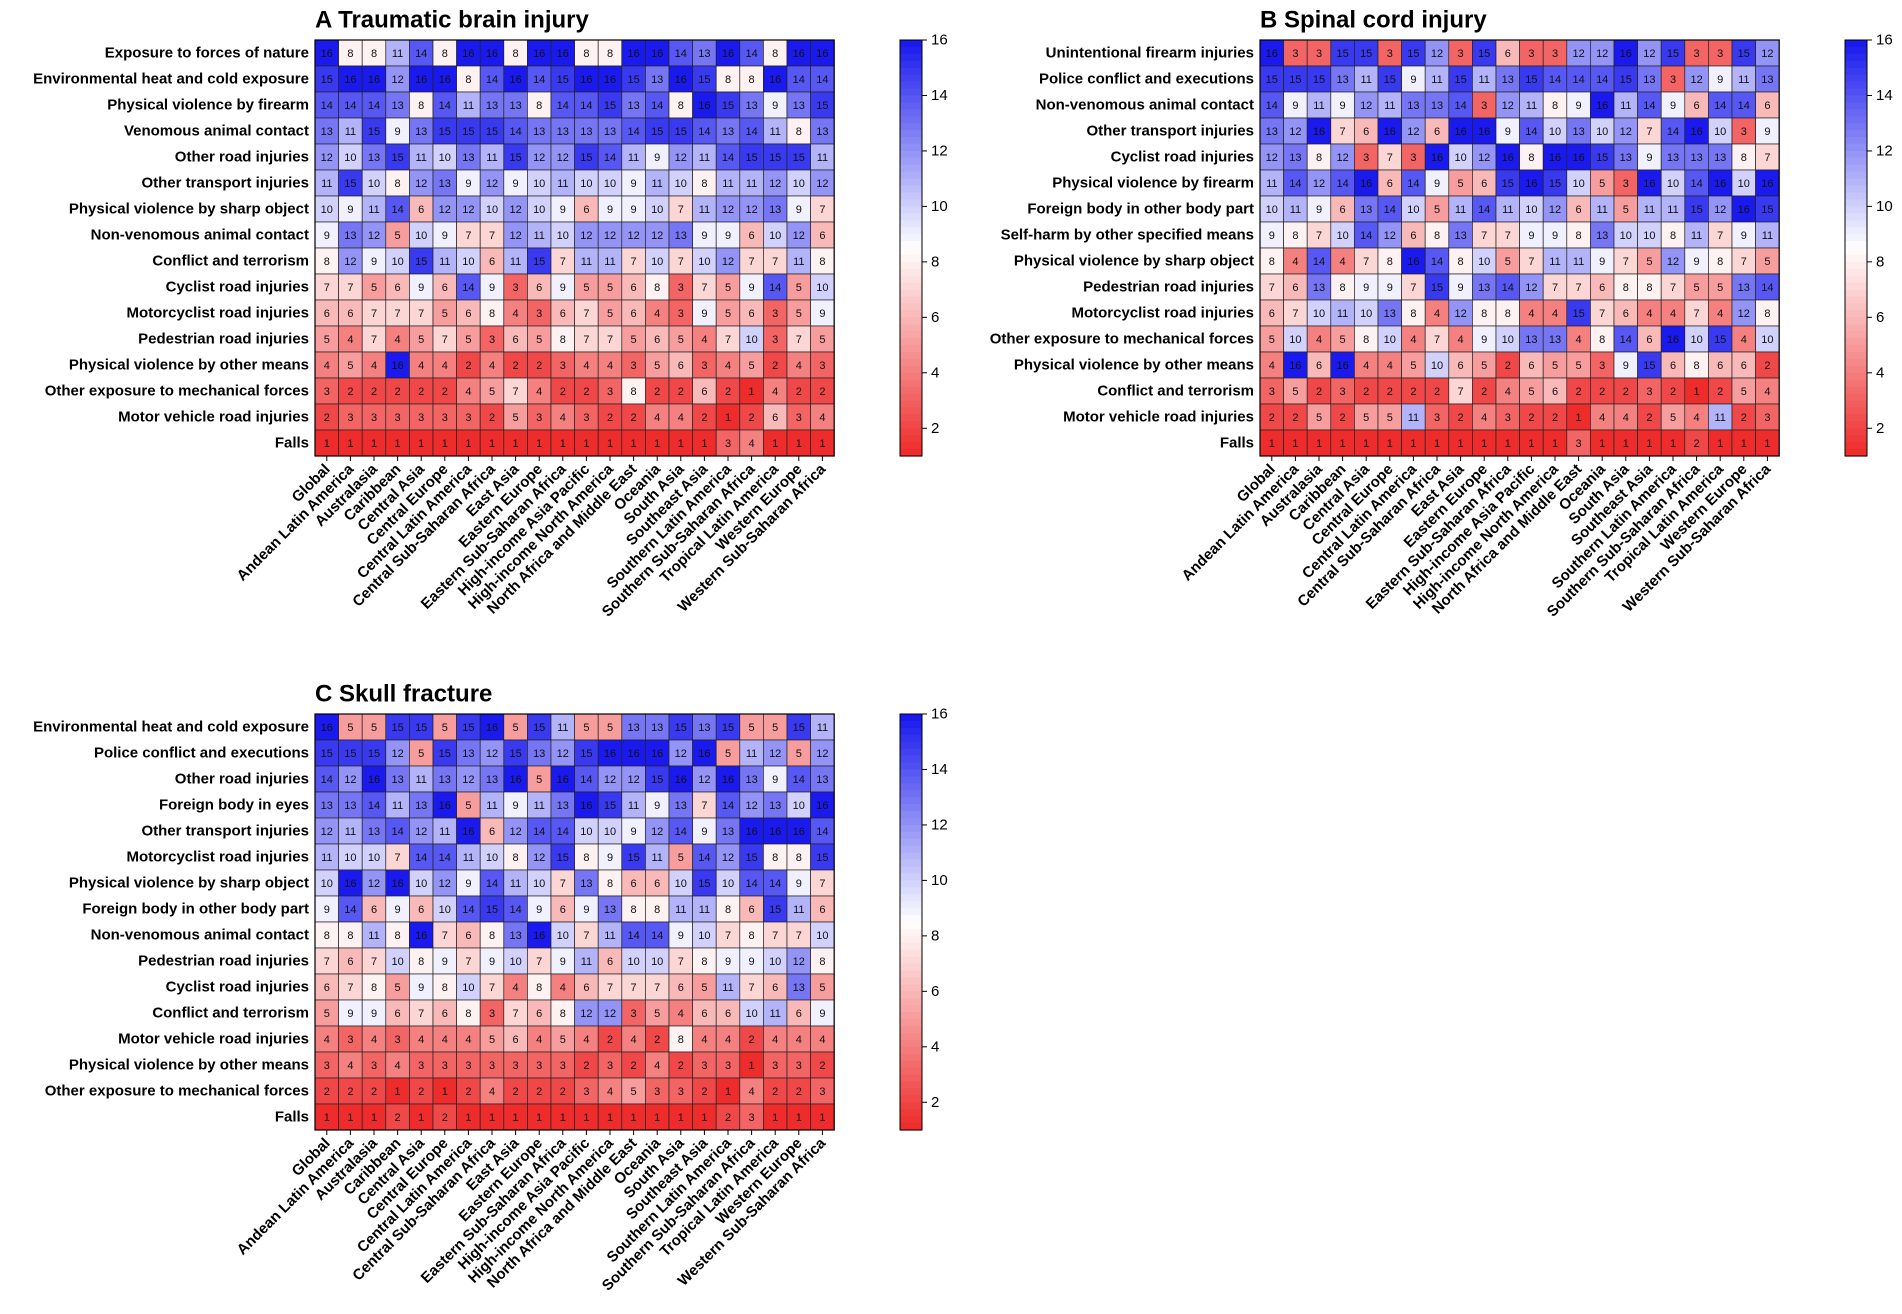 This screenshot has height=1314, width=1902. What do you see at coordinates (1720, 288) in the screenshot?
I see `cell-value: 5` at bounding box center [1720, 288].